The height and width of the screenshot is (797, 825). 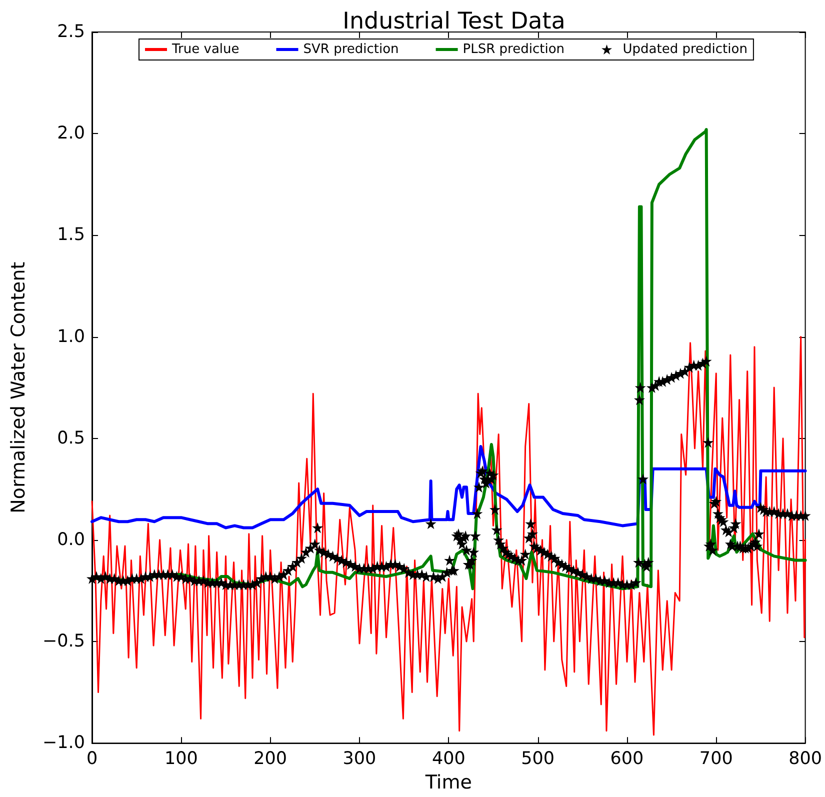 What do you see at coordinates (92, 759) in the screenshot?
I see `x-tick-label: 0` at bounding box center [92, 759].